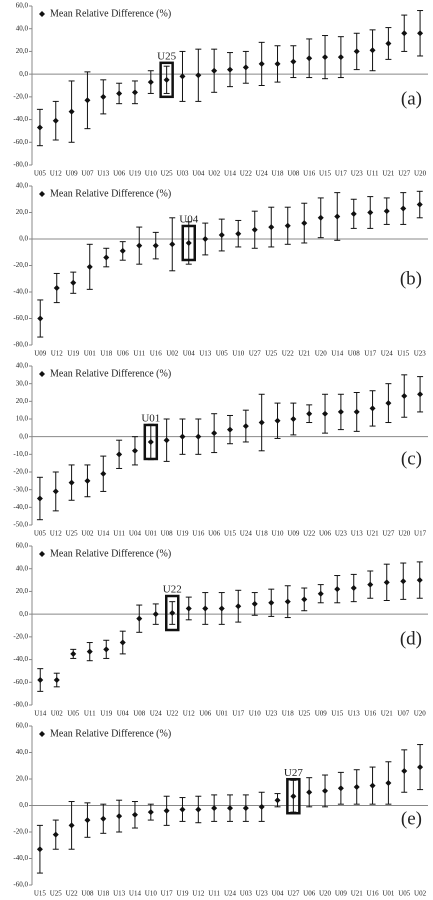 This screenshot has width=433, height=900. I want to click on y-tick-label: -50,0, so click(20, 525).